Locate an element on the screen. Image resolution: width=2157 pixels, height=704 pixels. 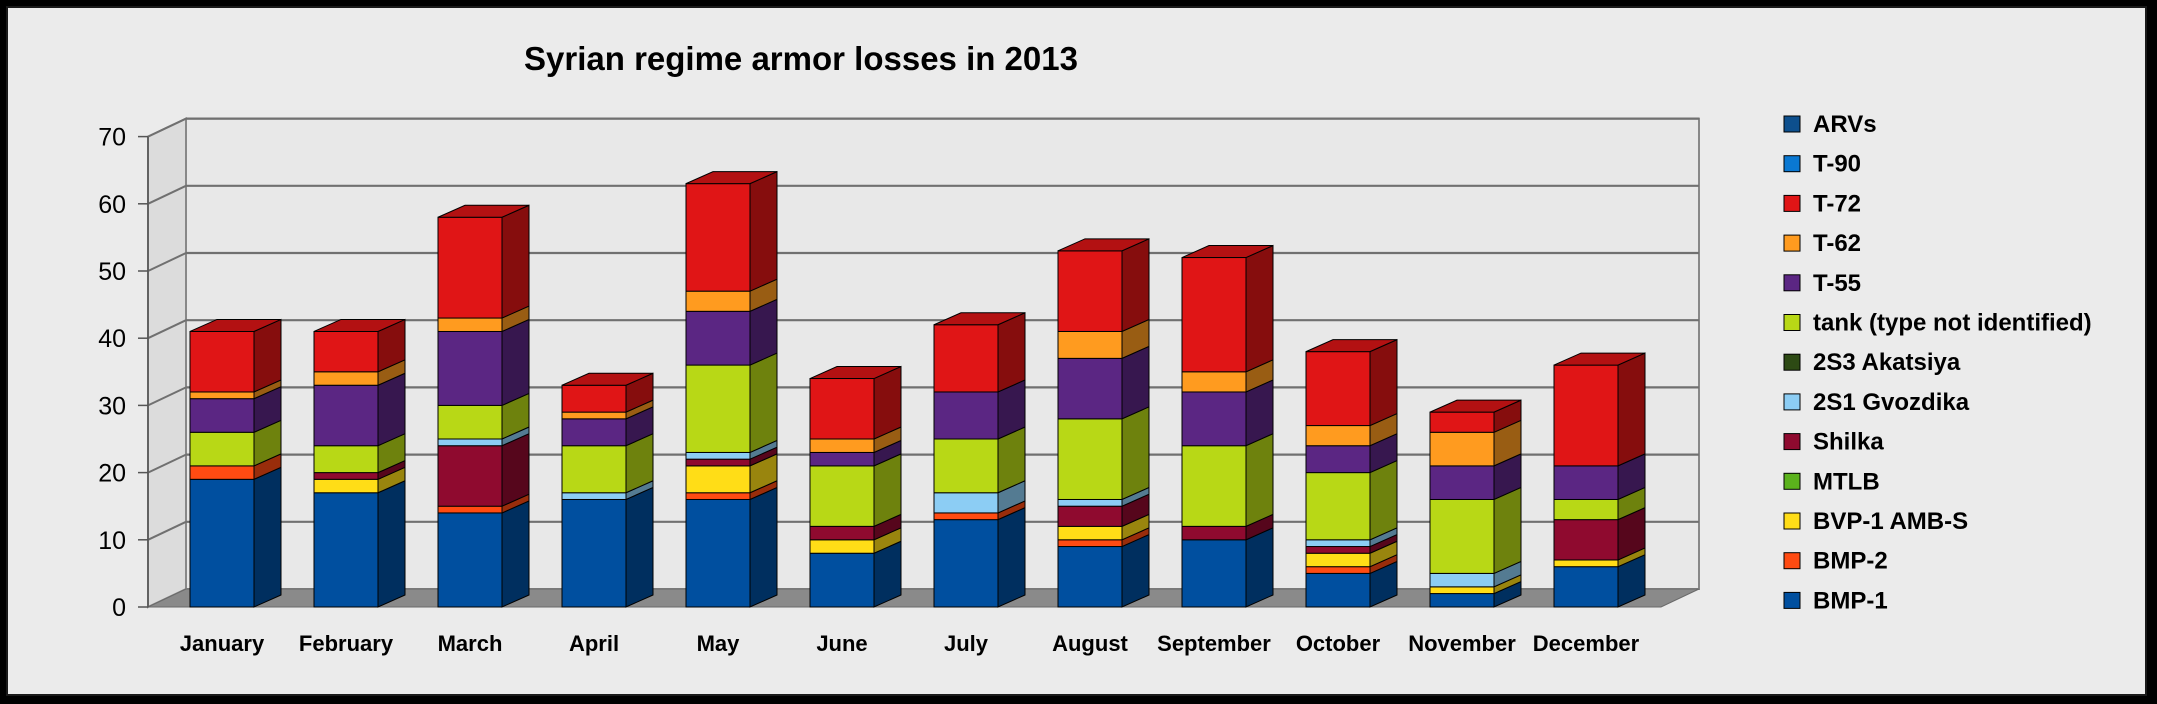
bar-october-tank-type-not-identified--side is located at coordinates (1383, 500).